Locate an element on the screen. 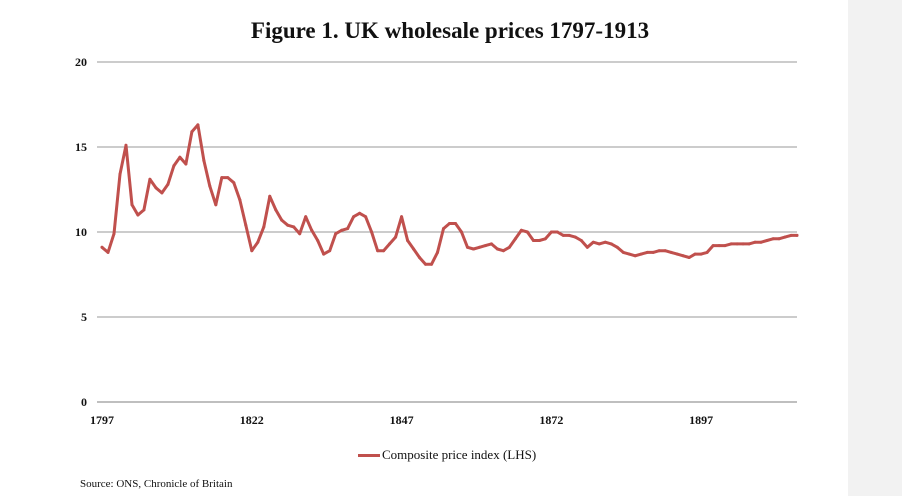 The image size is (902, 496). x-axis-tick-labels: 1797 1822 1847 1872 1897 is located at coordinates (401, 420).